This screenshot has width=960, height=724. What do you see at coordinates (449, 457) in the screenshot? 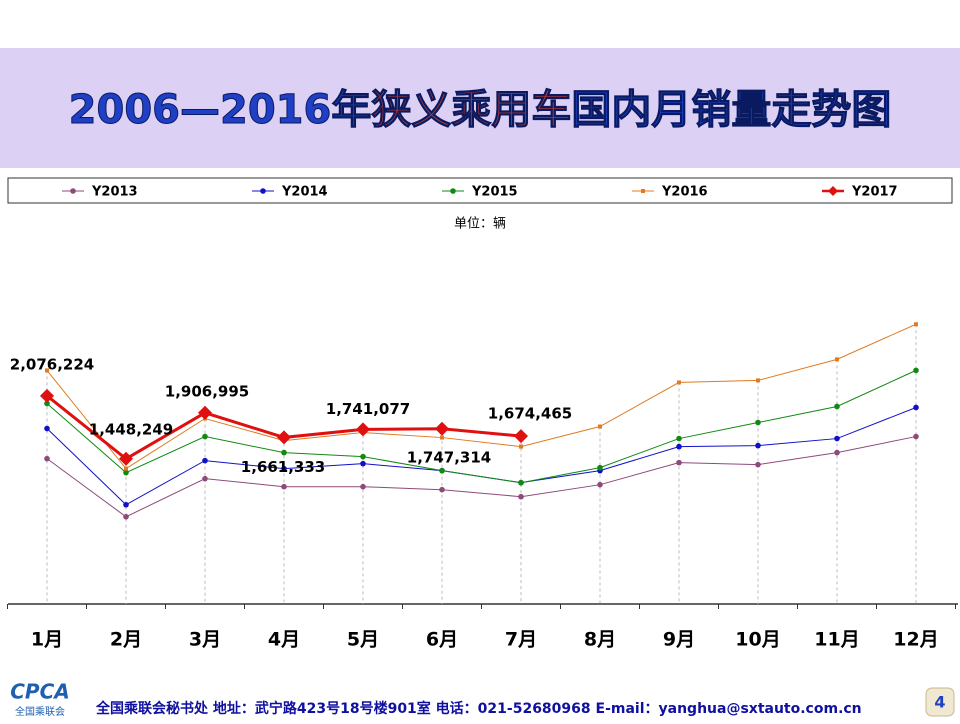
I see `data-label: 1,747,314` at bounding box center [449, 457].